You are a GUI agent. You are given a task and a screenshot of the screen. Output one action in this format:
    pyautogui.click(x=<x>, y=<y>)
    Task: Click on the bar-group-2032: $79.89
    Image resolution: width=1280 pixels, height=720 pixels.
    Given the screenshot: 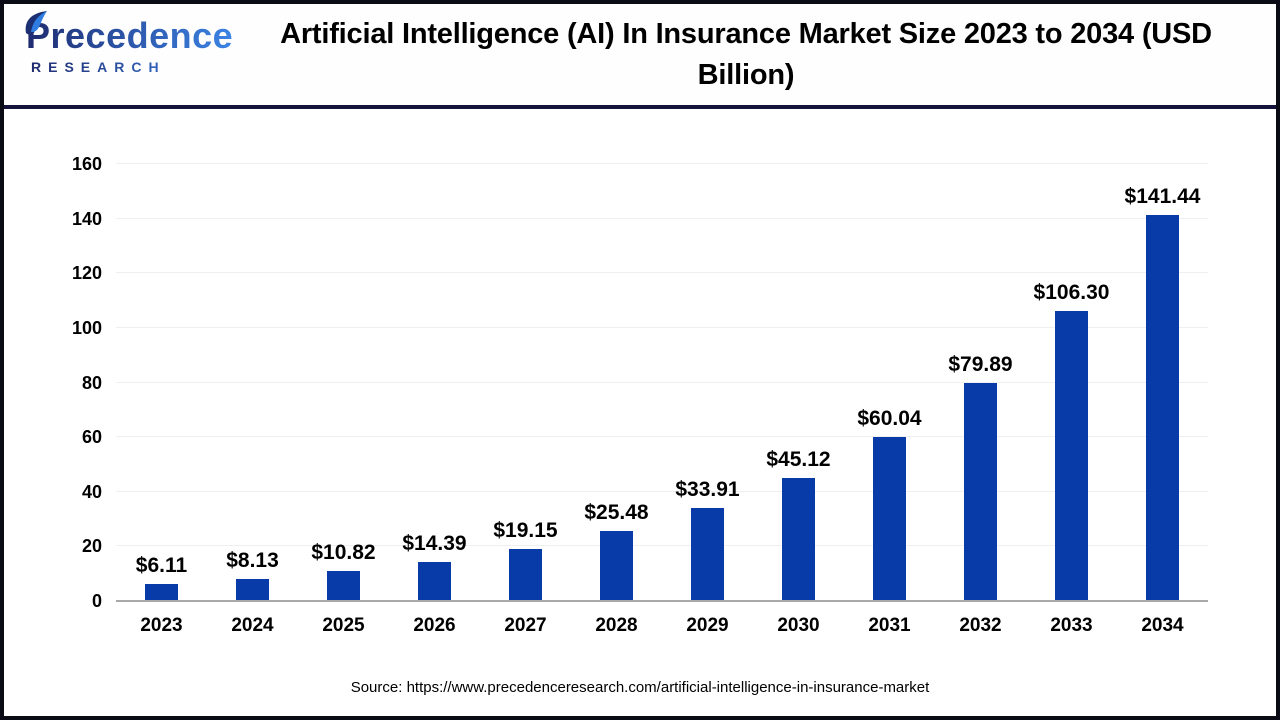 What is the action you would take?
    pyautogui.click(x=980, y=382)
    